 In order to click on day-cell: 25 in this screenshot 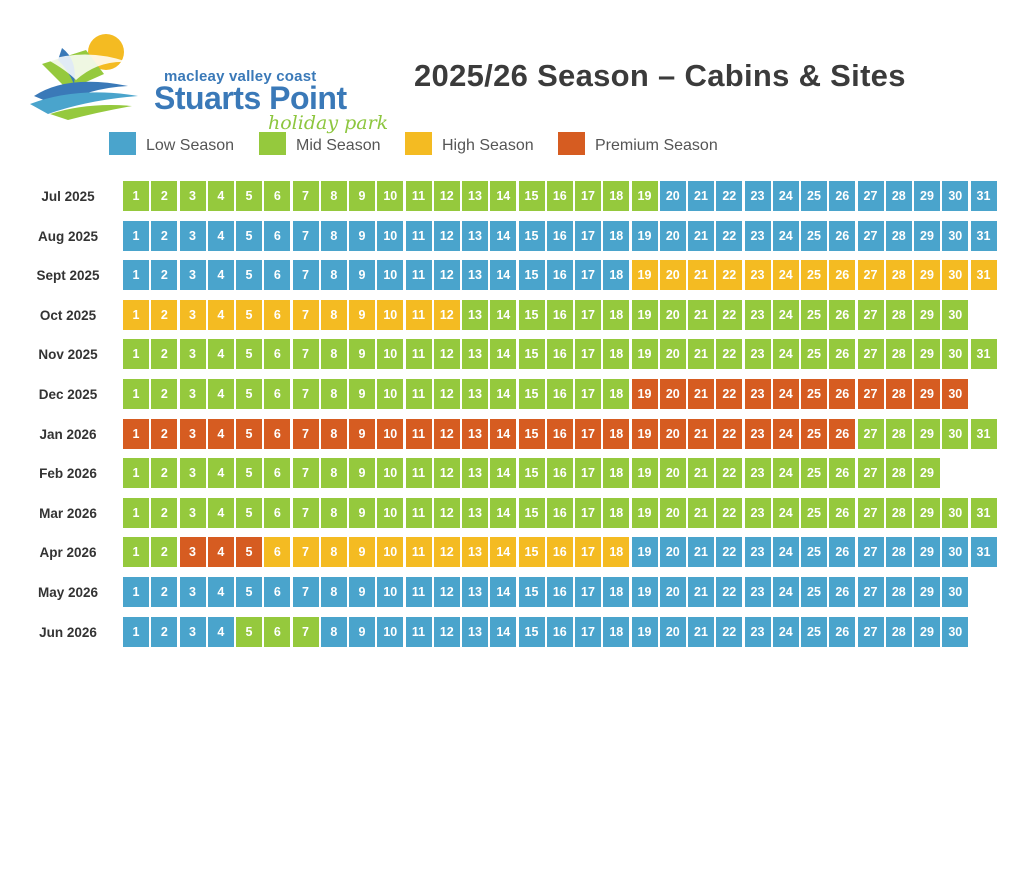, I will do `click(814, 552)`.